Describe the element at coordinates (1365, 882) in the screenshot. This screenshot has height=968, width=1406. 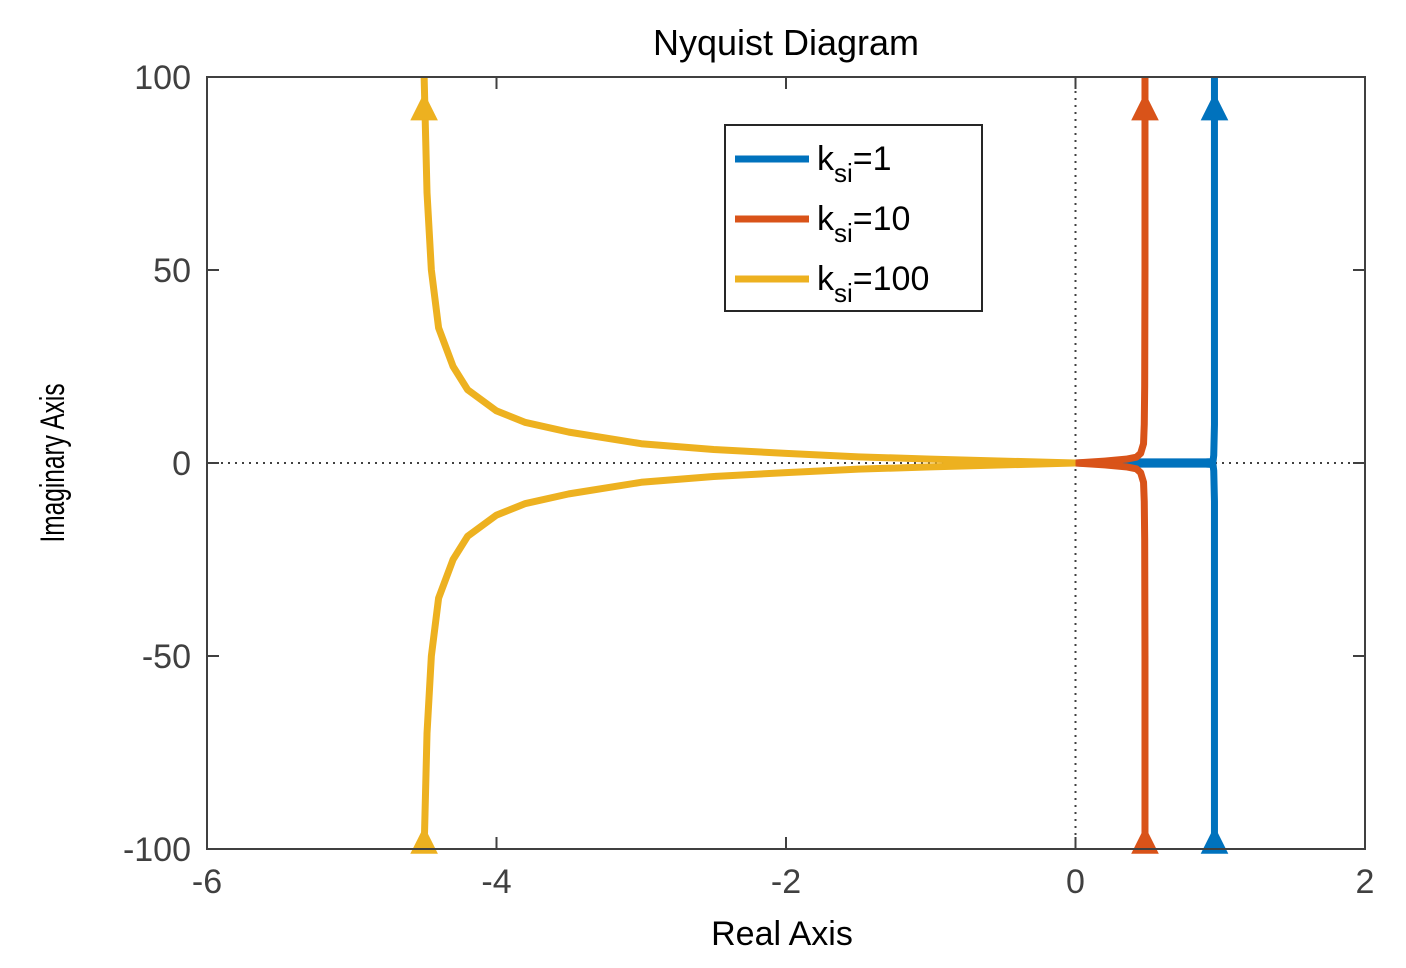
I see `x-tick-label: 2` at that location.